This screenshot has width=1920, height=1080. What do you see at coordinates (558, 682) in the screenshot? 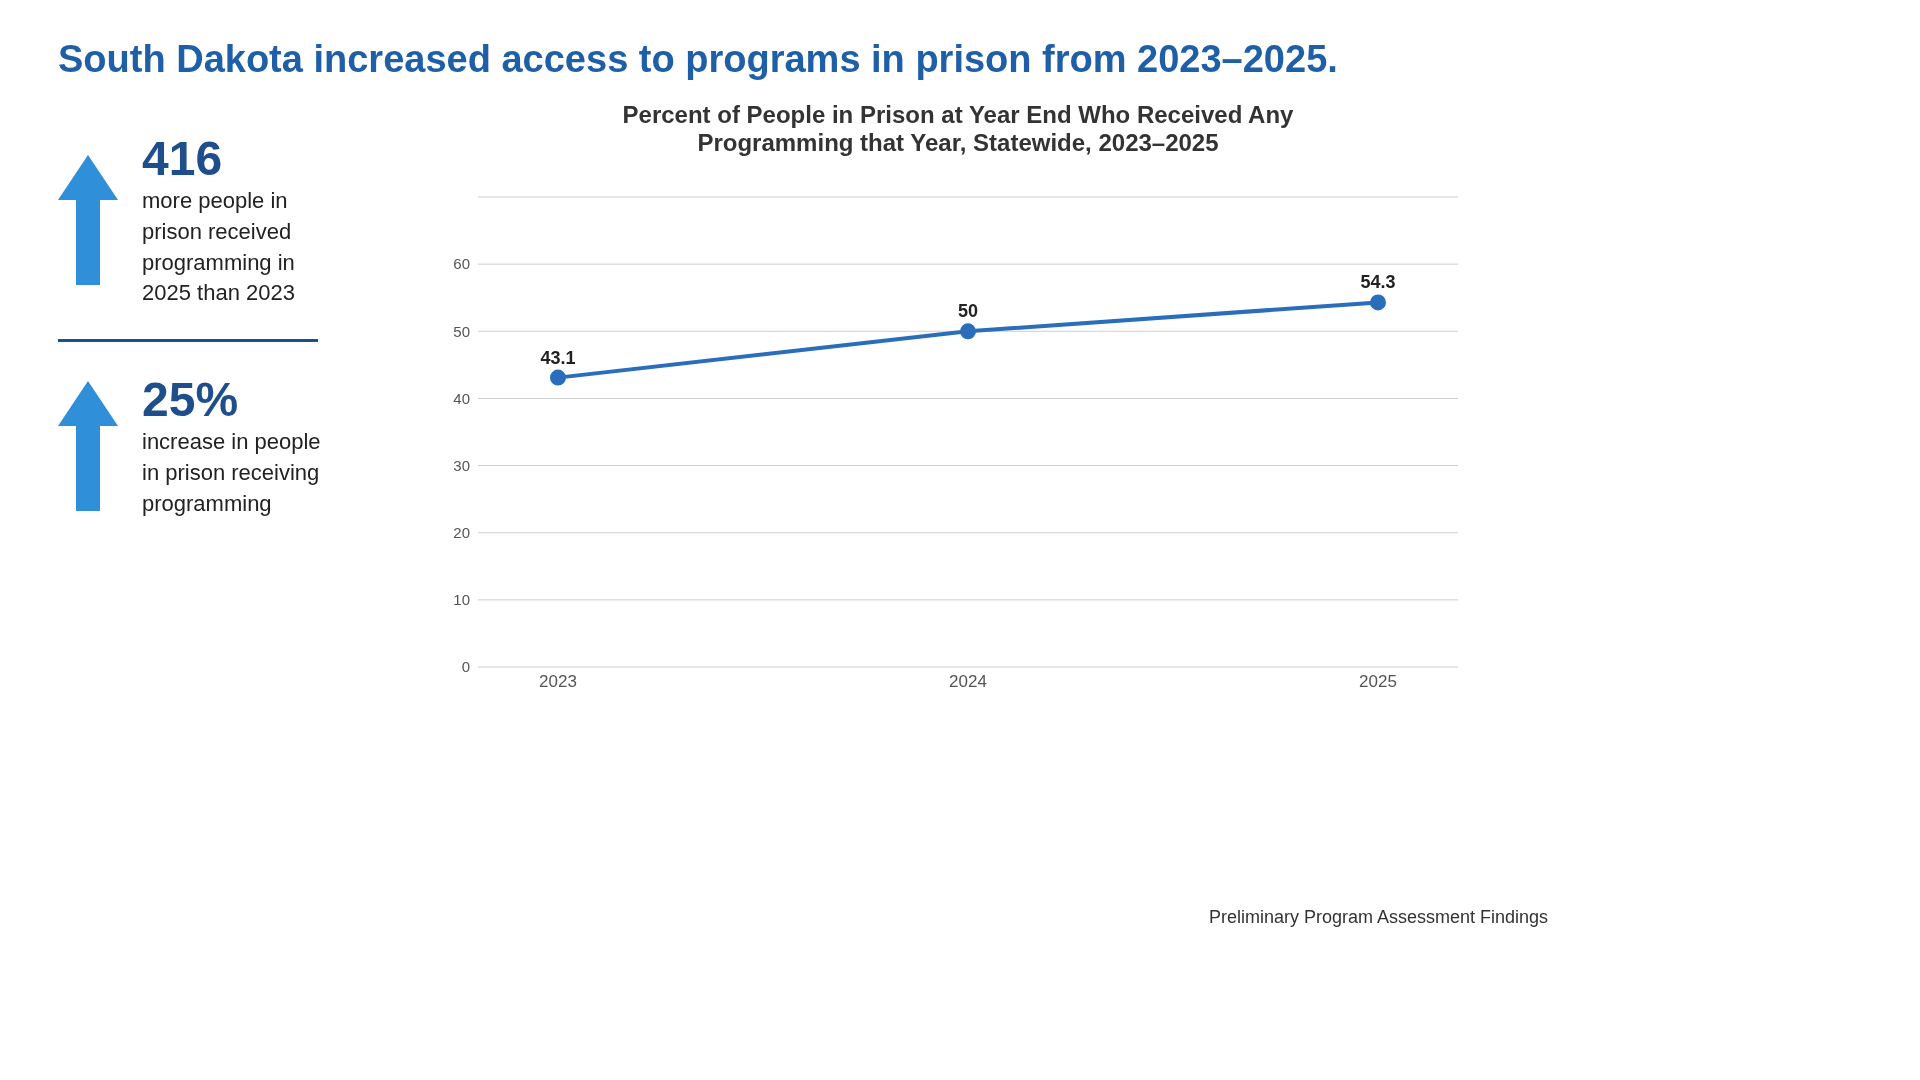
I see `x-tick-label: 2023` at bounding box center [558, 682].